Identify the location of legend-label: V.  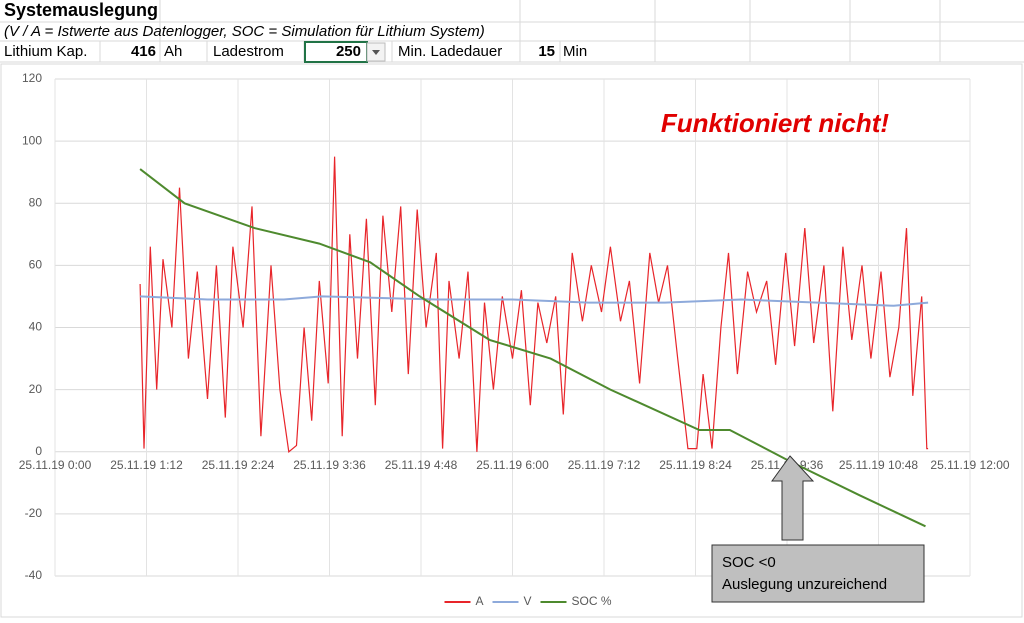
(528, 601).